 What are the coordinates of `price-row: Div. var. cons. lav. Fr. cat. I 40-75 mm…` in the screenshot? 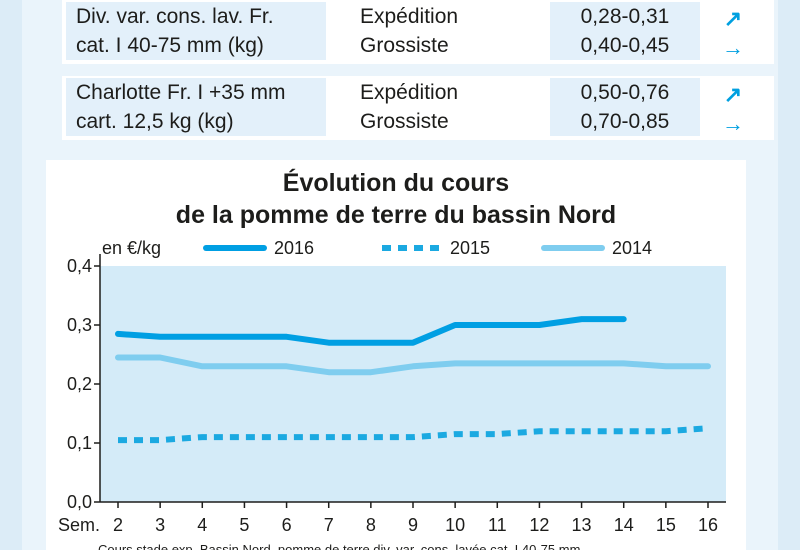 It's located at (418, 32).